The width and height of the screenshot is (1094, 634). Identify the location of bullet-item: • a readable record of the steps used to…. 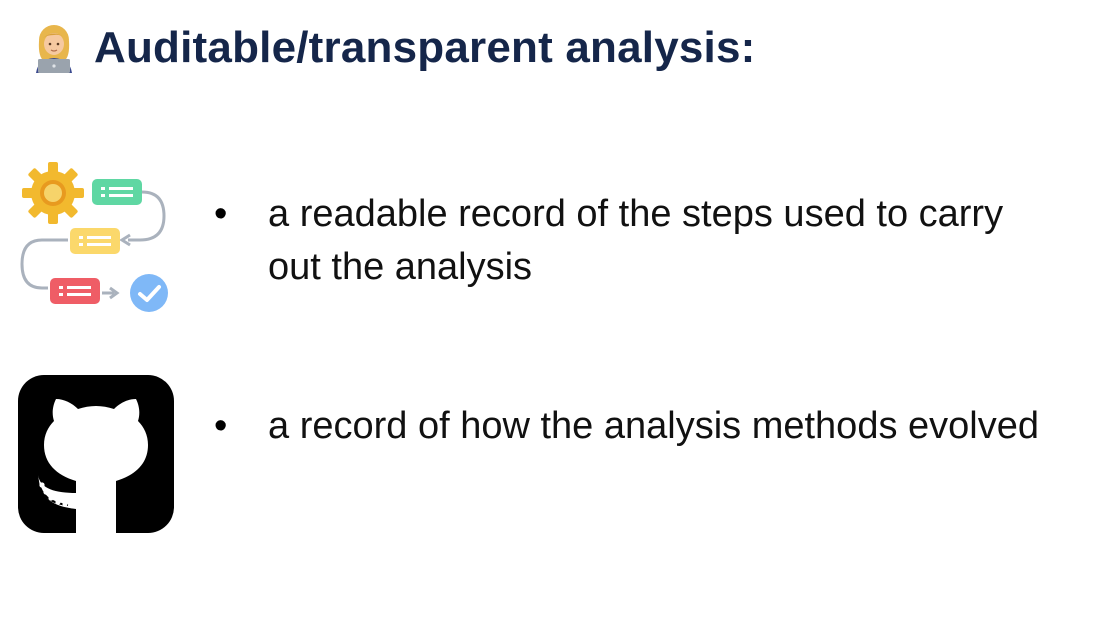
(636, 241).